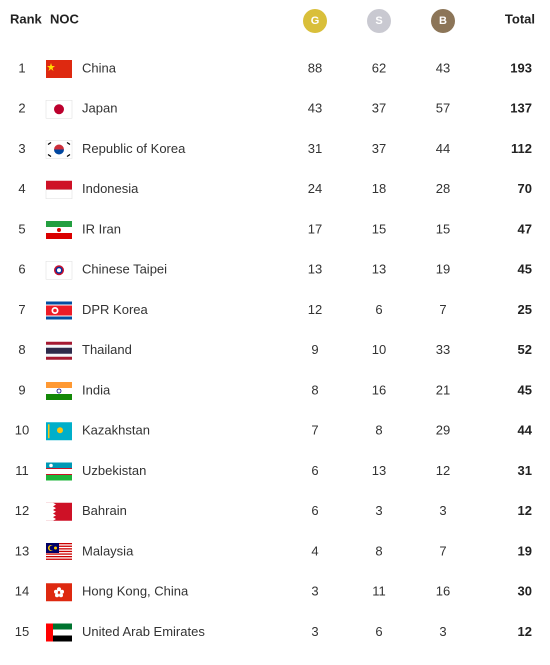 The width and height of the screenshot is (550, 665). What do you see at coordinates (525, 470) in the screenshot?
I see `total-count: 31` at bounding box center [525, 470].